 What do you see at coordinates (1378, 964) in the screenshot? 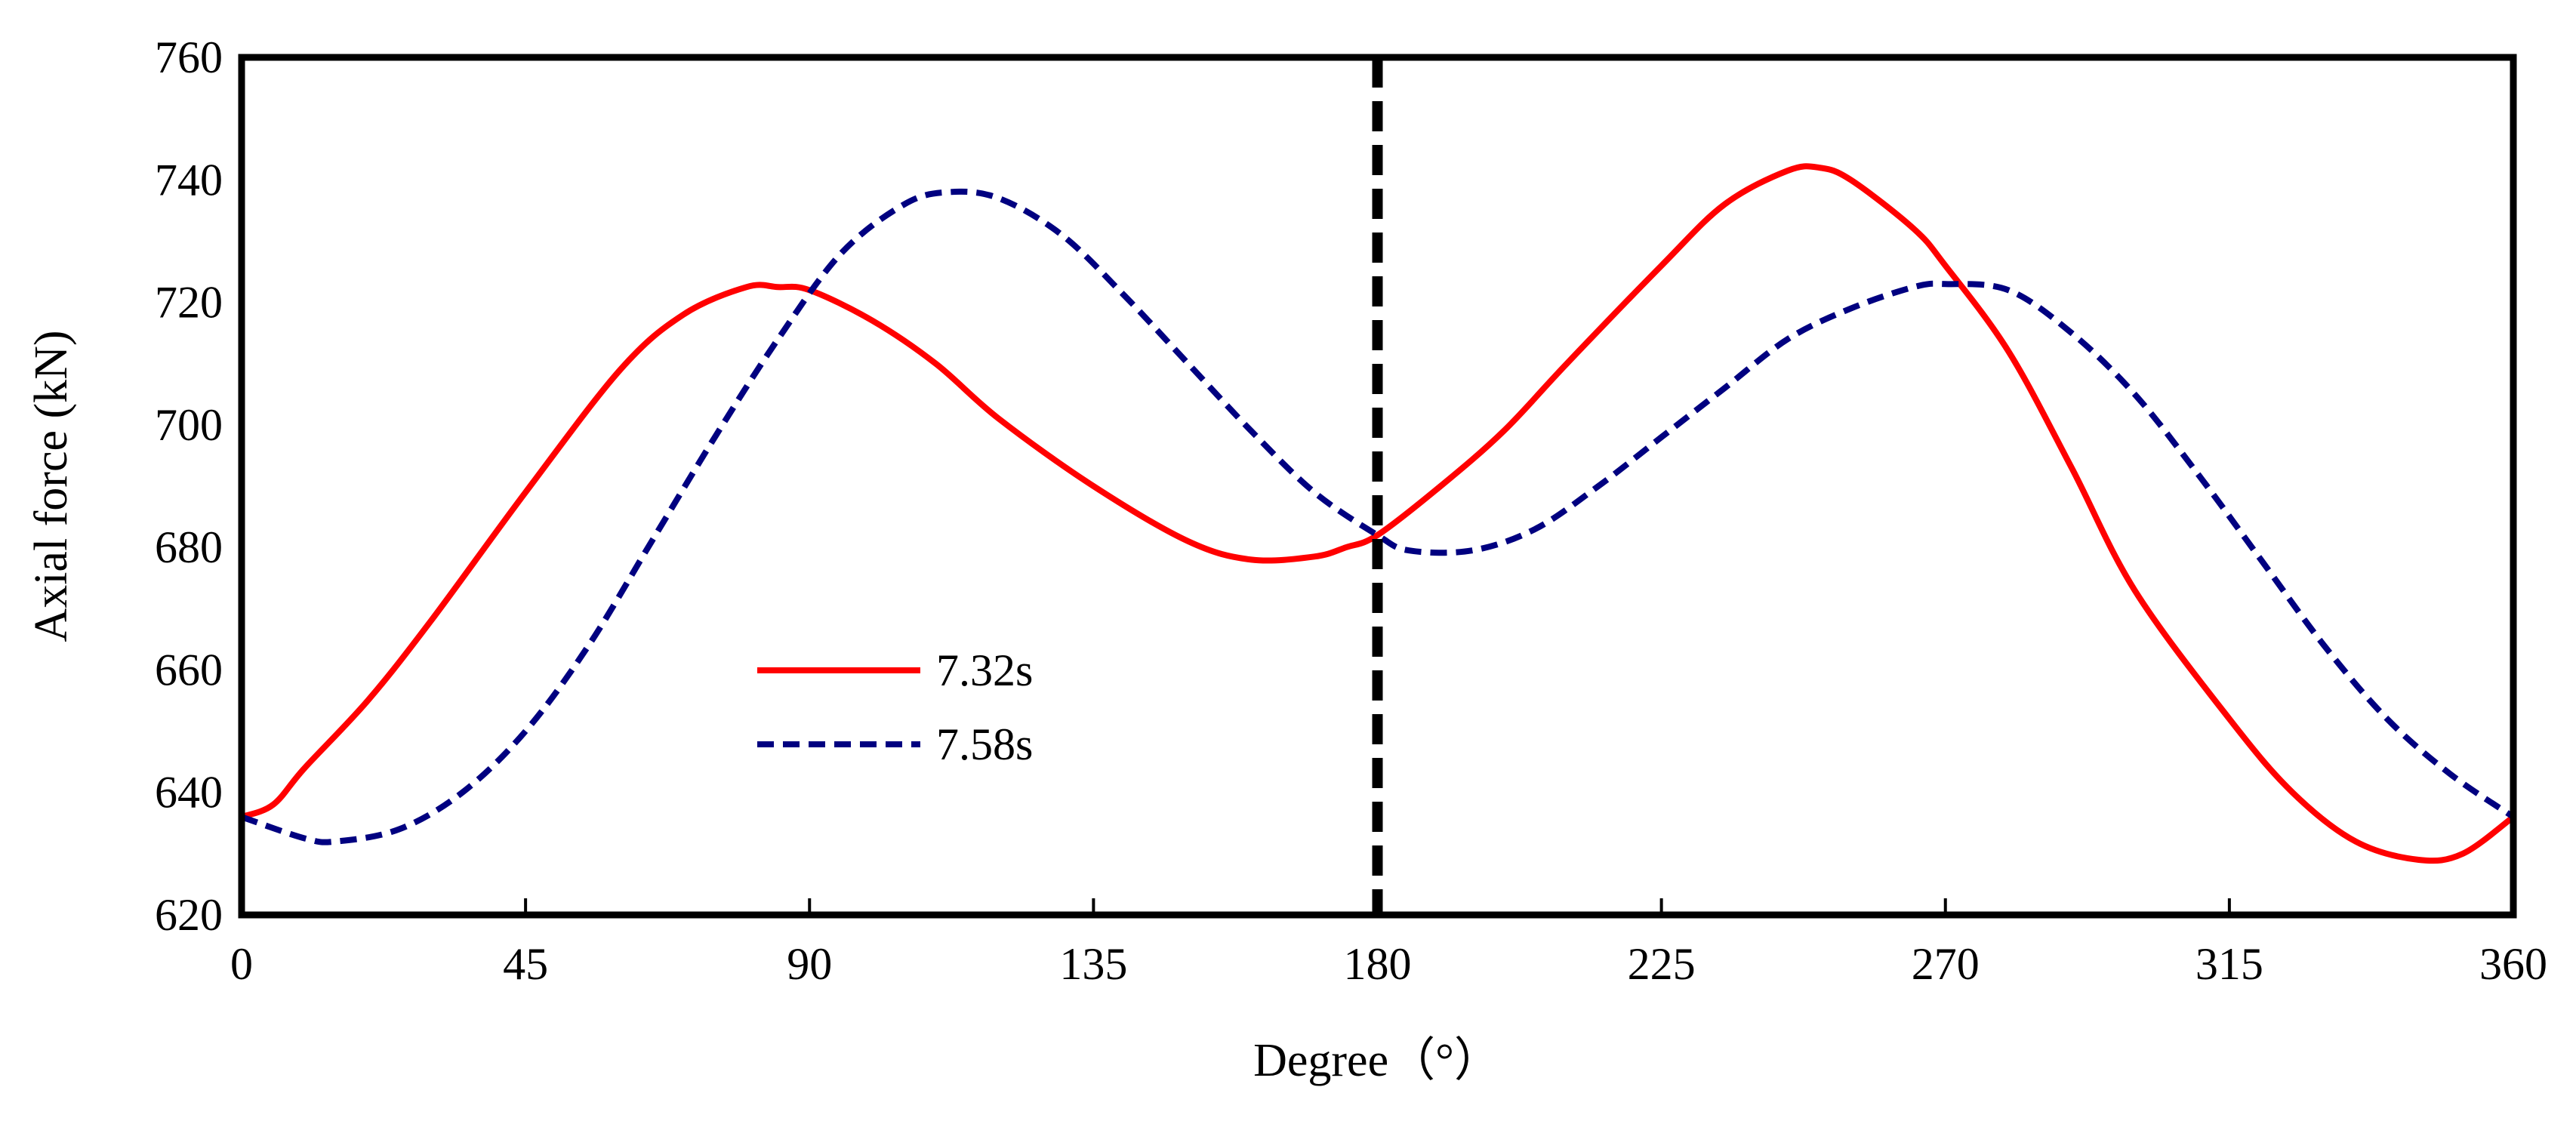
I see `x-tick-label: 180` at bounding box center [1378, 964].